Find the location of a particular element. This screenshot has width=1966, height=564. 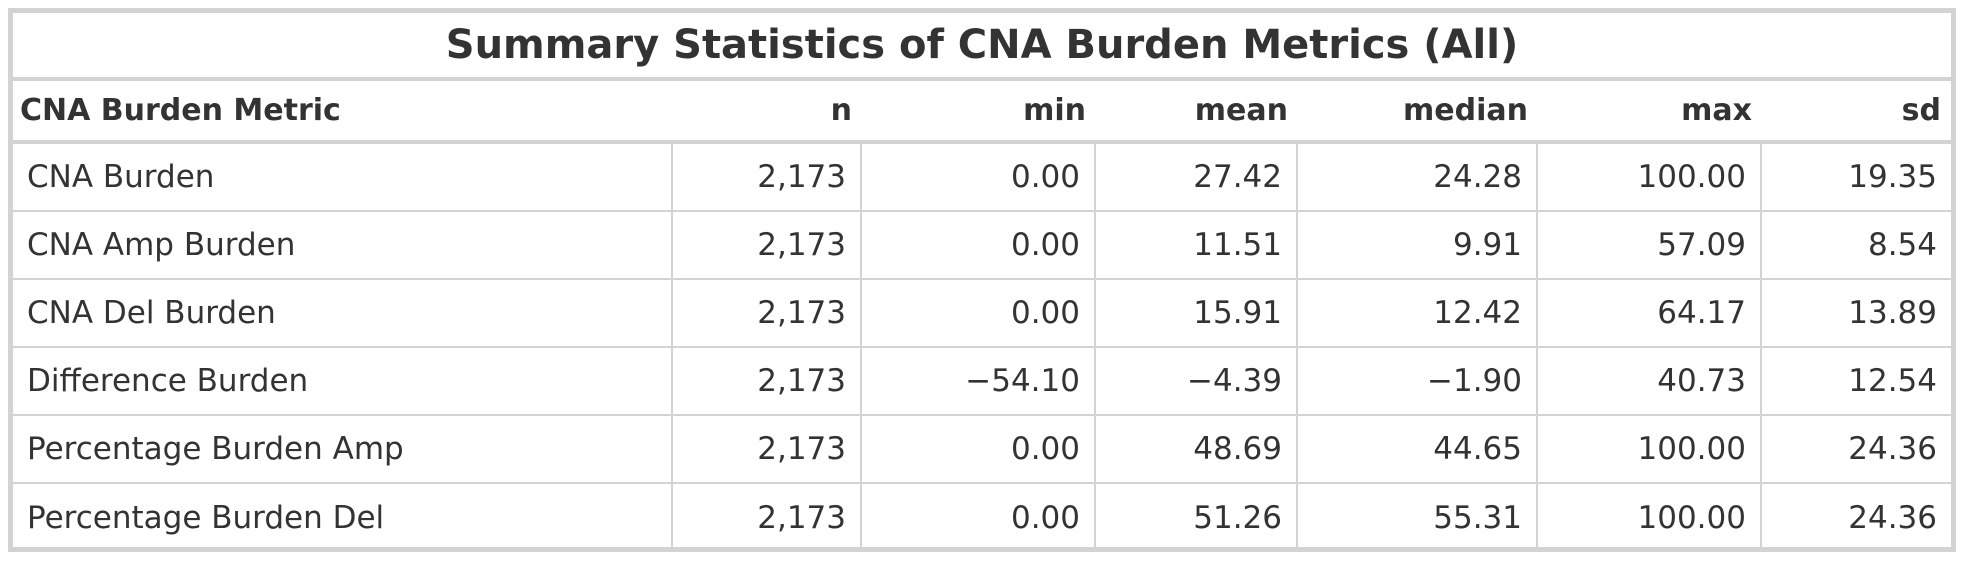

cell-median: −1.90 is located at coordinates (1418, 381).